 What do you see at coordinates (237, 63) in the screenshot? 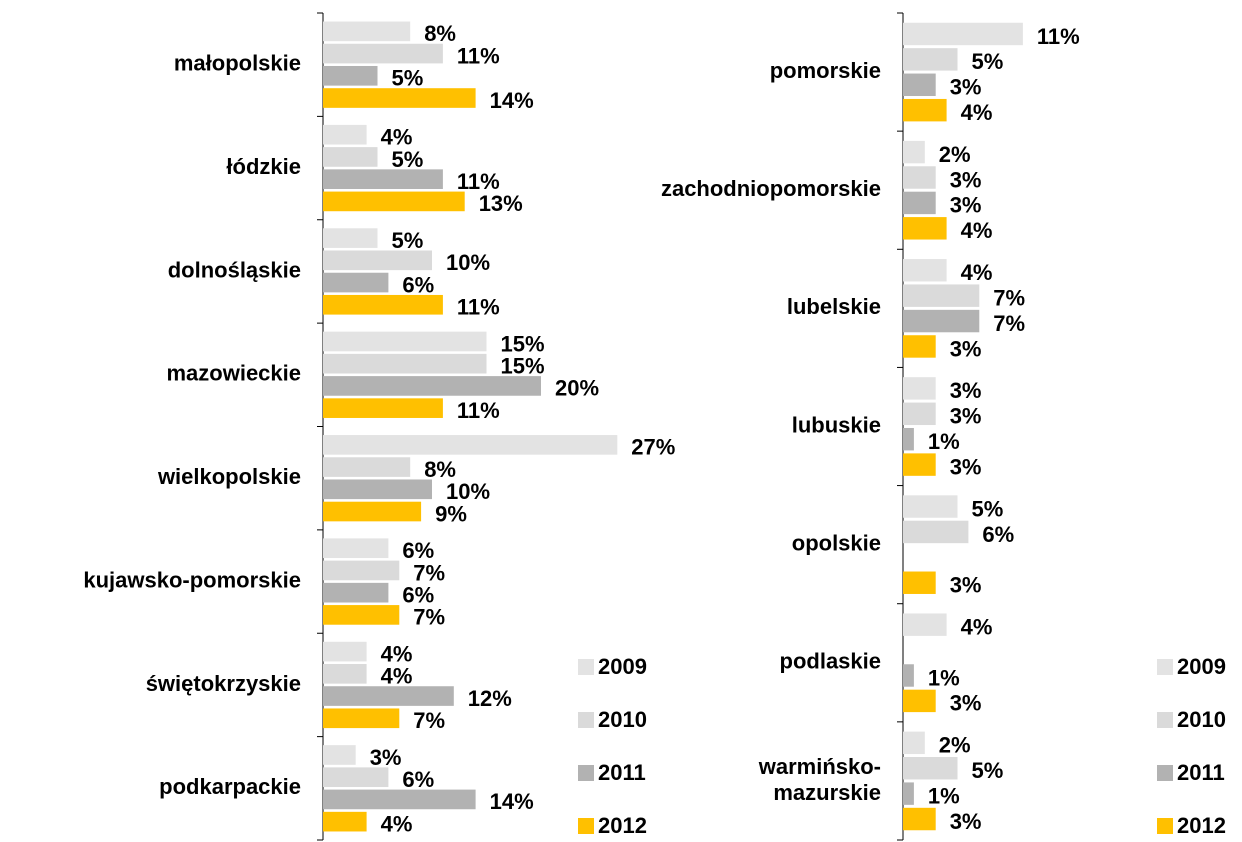
I see `category-label: małopolskie` at bounding box center [237, 63].